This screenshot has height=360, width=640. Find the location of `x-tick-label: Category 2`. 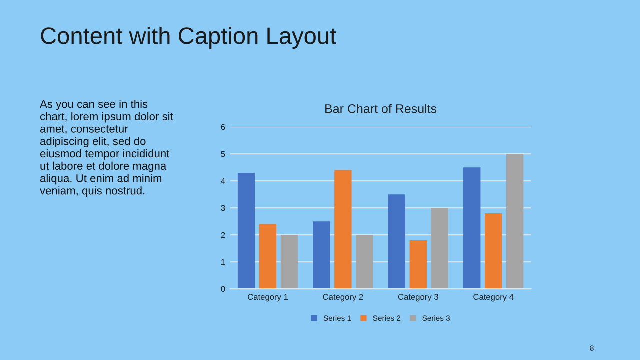

x-tick-label: Category 2 is located at coordinates (343, 298).